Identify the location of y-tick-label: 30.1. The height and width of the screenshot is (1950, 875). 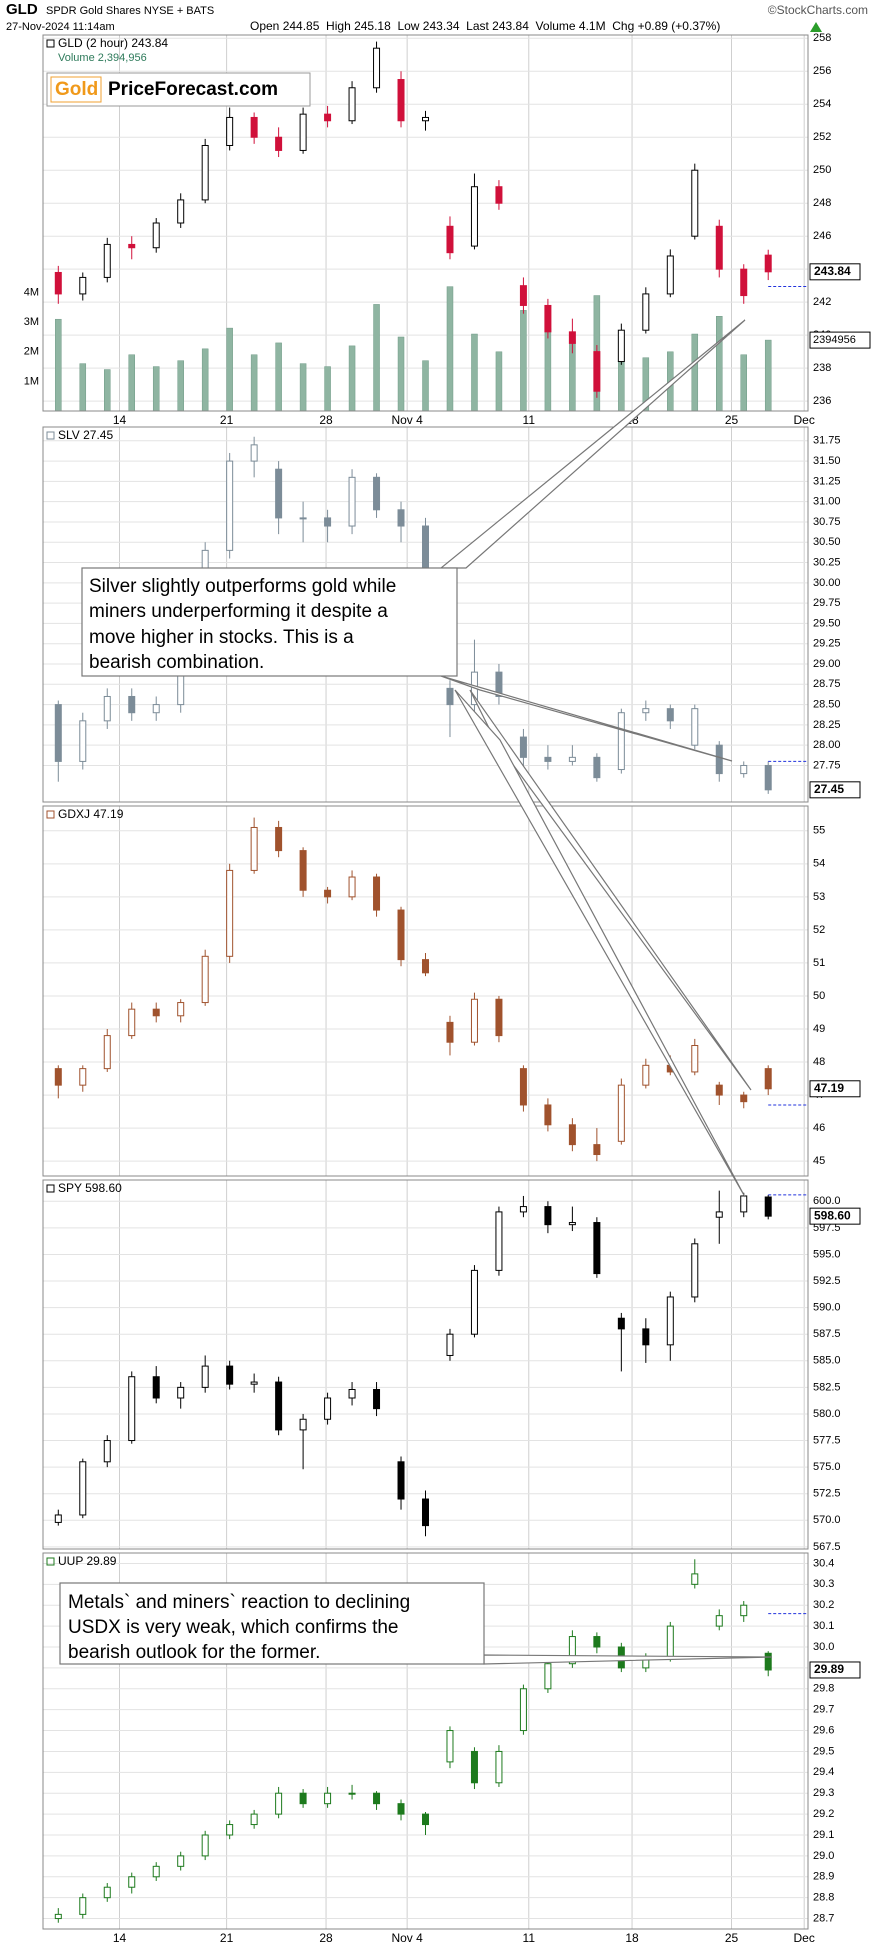
(823, 1626).